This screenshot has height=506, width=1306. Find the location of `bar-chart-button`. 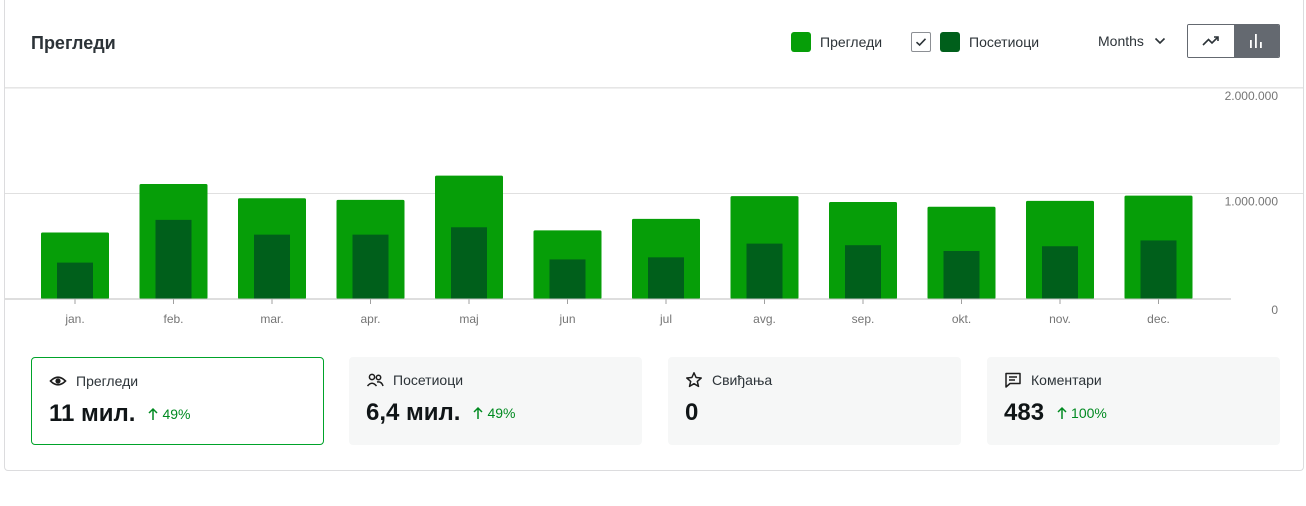

bar-chart-button is located at coordinates (1256, 41).